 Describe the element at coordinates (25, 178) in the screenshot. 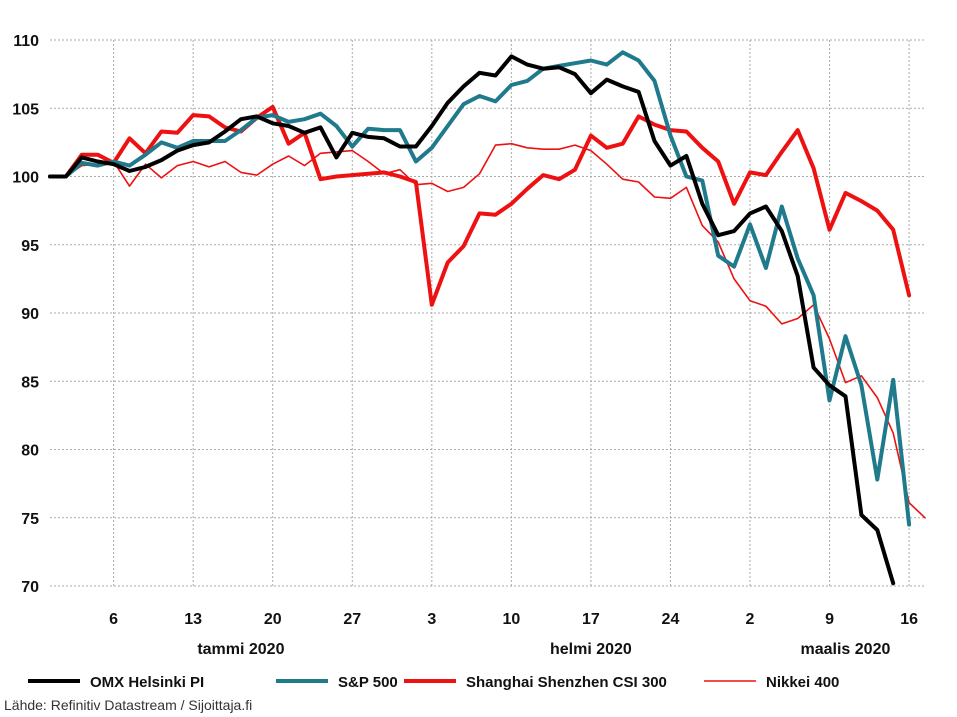

I see `y-tick-label: 100` at that location.